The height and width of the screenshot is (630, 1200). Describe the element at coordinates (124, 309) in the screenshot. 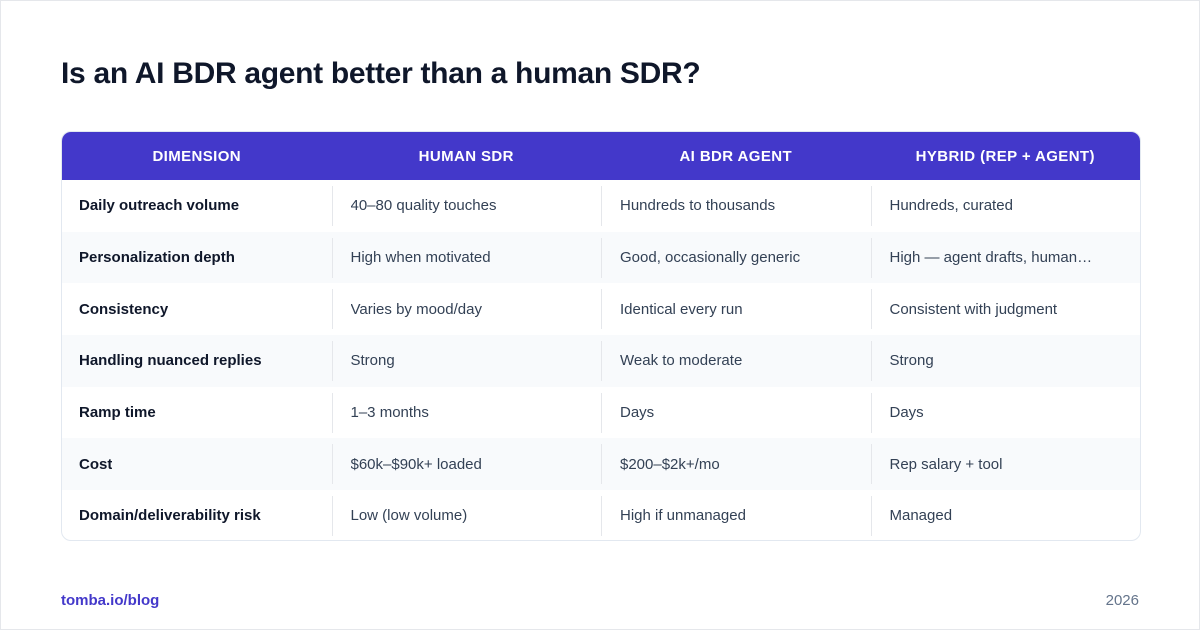

I see `row-dimension: Consistency` at that location.